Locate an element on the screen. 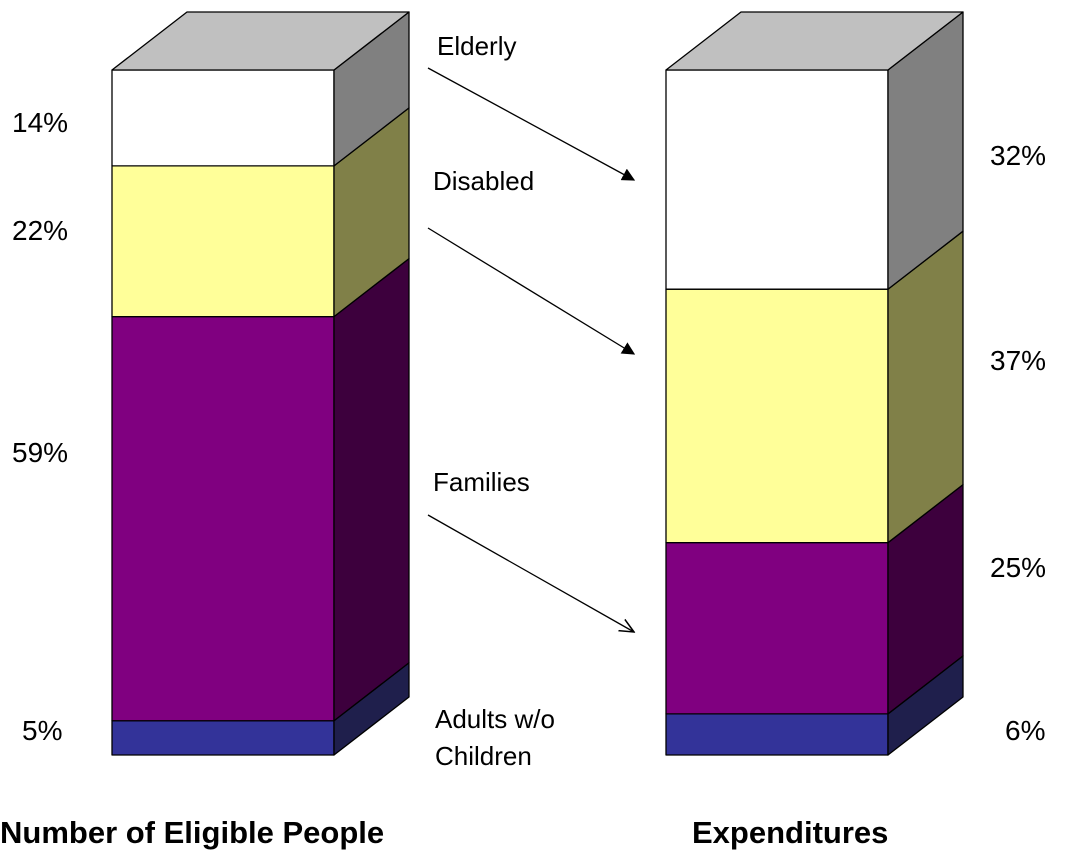  legend-label-disabled: Disabled is located at coordinates (483, 181).